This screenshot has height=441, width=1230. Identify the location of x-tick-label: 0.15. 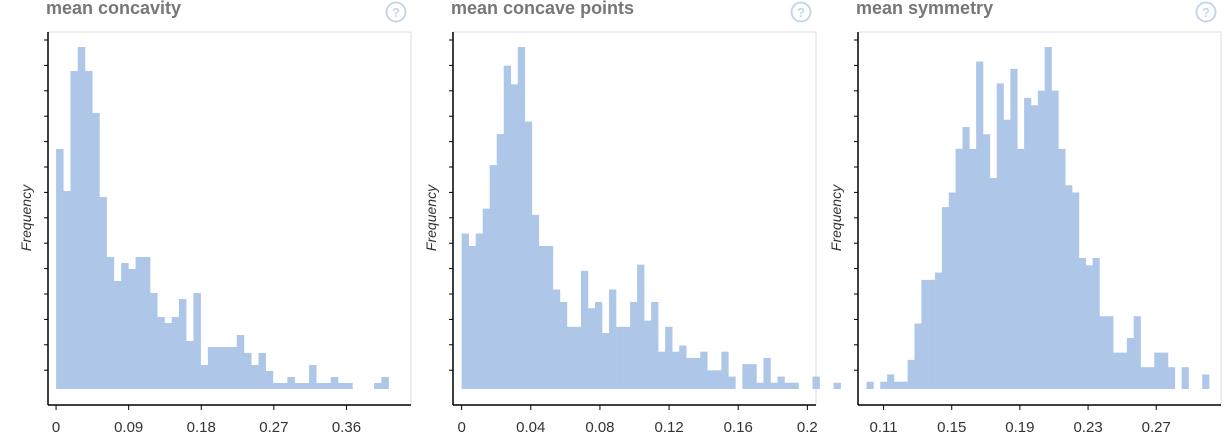
(951, 427).